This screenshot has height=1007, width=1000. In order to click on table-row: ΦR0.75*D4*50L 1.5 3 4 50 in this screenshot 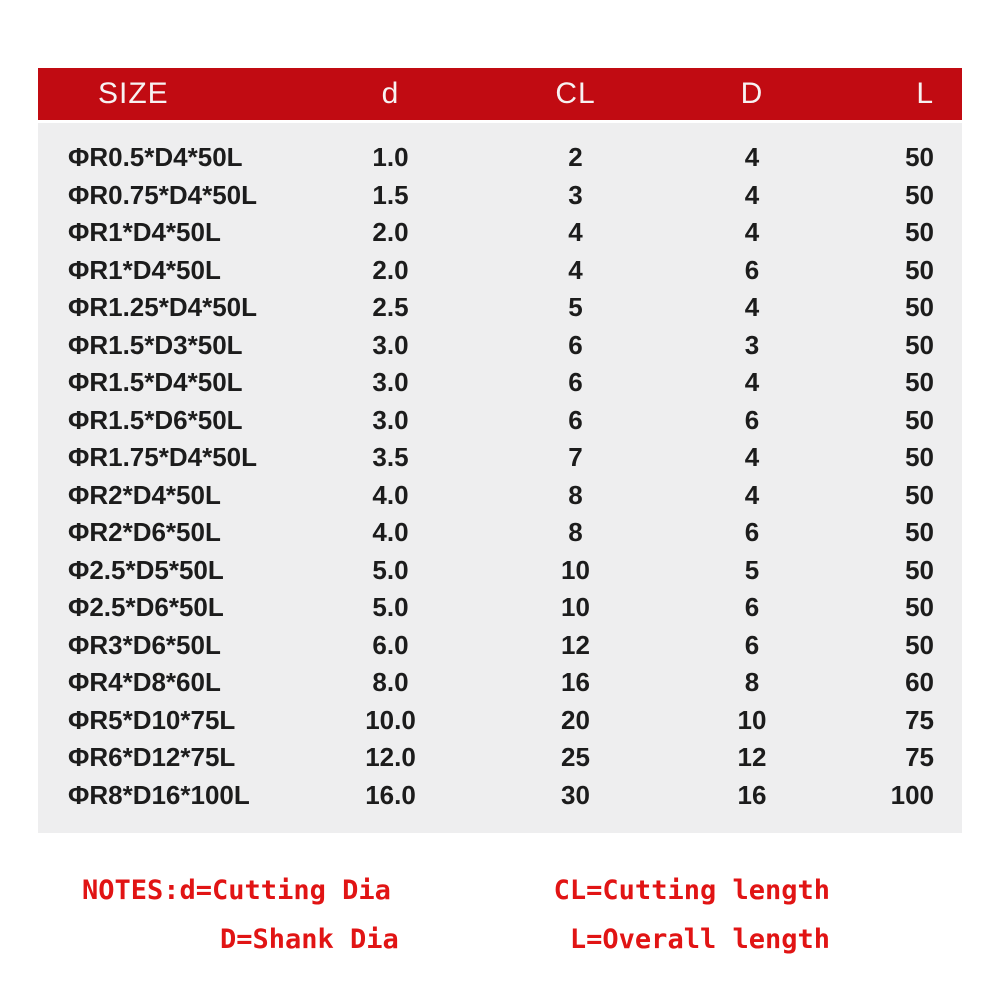, I will do `click(500, 196)`.